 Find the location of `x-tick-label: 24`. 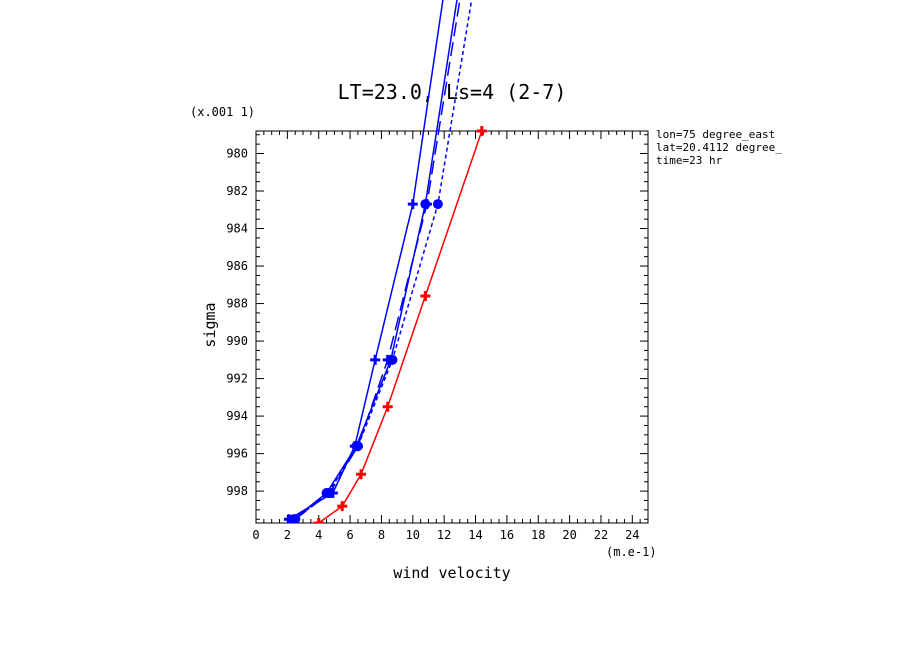

x-tick-label: 24 is located at coordinates (632, 535).